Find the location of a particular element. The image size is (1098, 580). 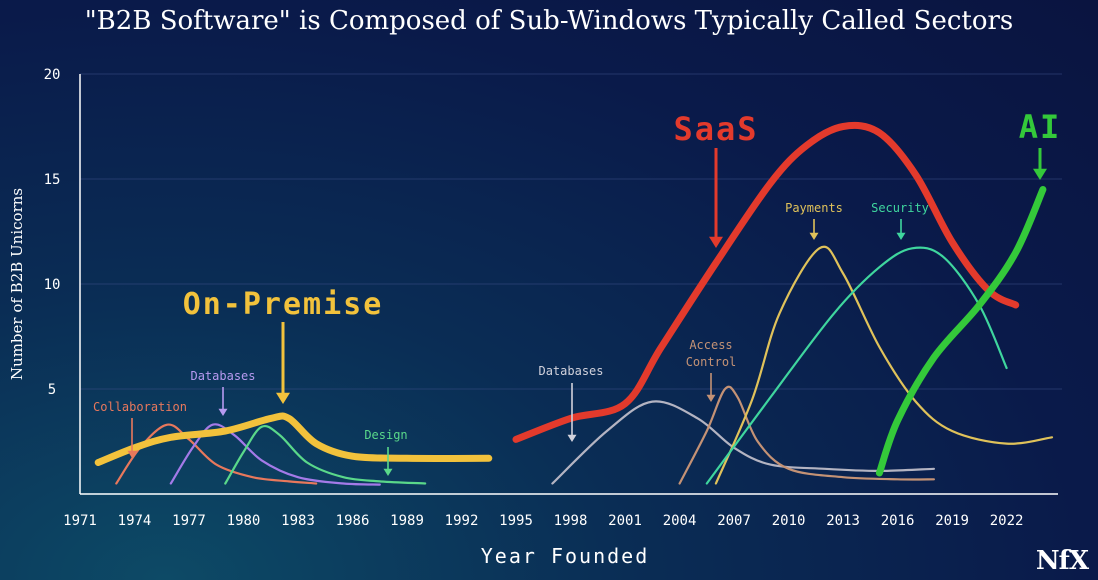

x-tick-label: 1998 is located at coordinates (571, 521).